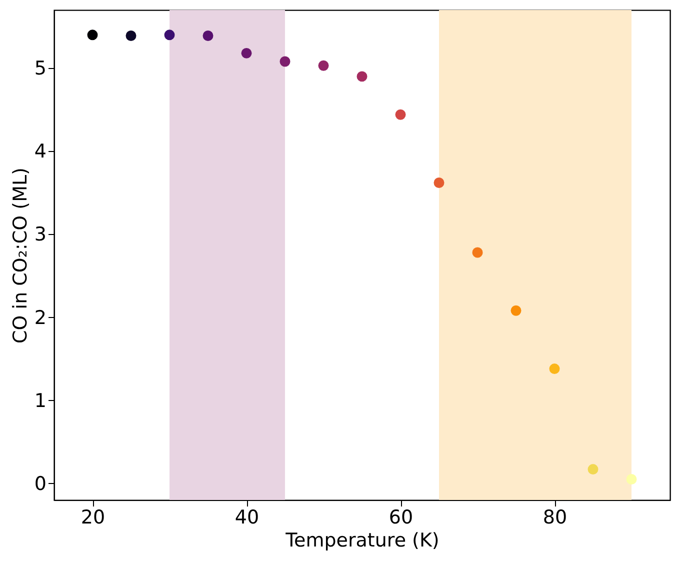 Image resolution: width=690 pixels, height=570 pixels. What do you see at coordinates (40, 235) in the screenshot?
I see `y-tick-label: 3` at bounding box center [40, 235].